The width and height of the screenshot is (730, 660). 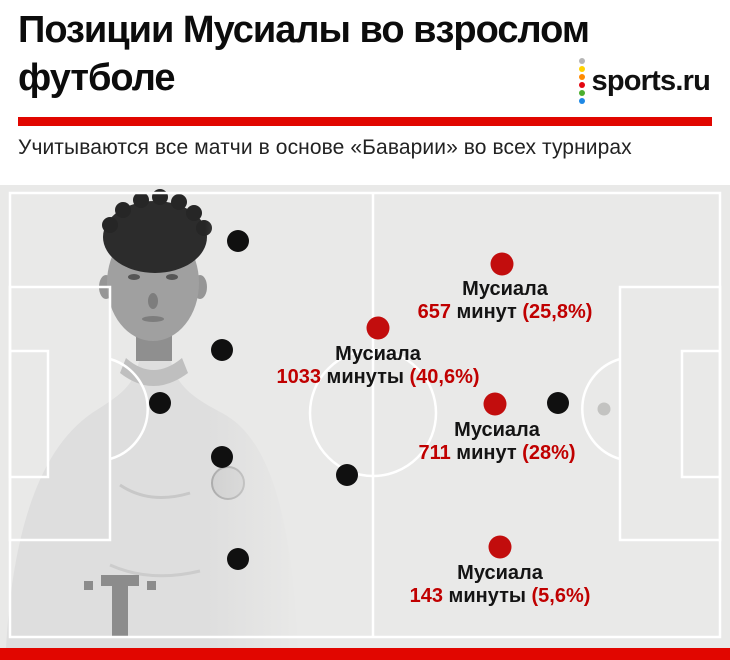 I want to click on photo-fade-gradient, so click(x=262, y=416).